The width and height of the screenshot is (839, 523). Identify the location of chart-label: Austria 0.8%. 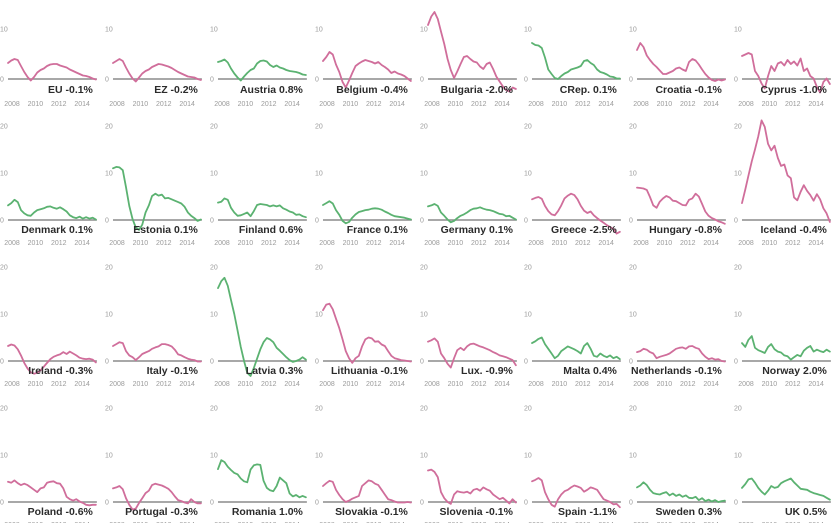
(272, 90).